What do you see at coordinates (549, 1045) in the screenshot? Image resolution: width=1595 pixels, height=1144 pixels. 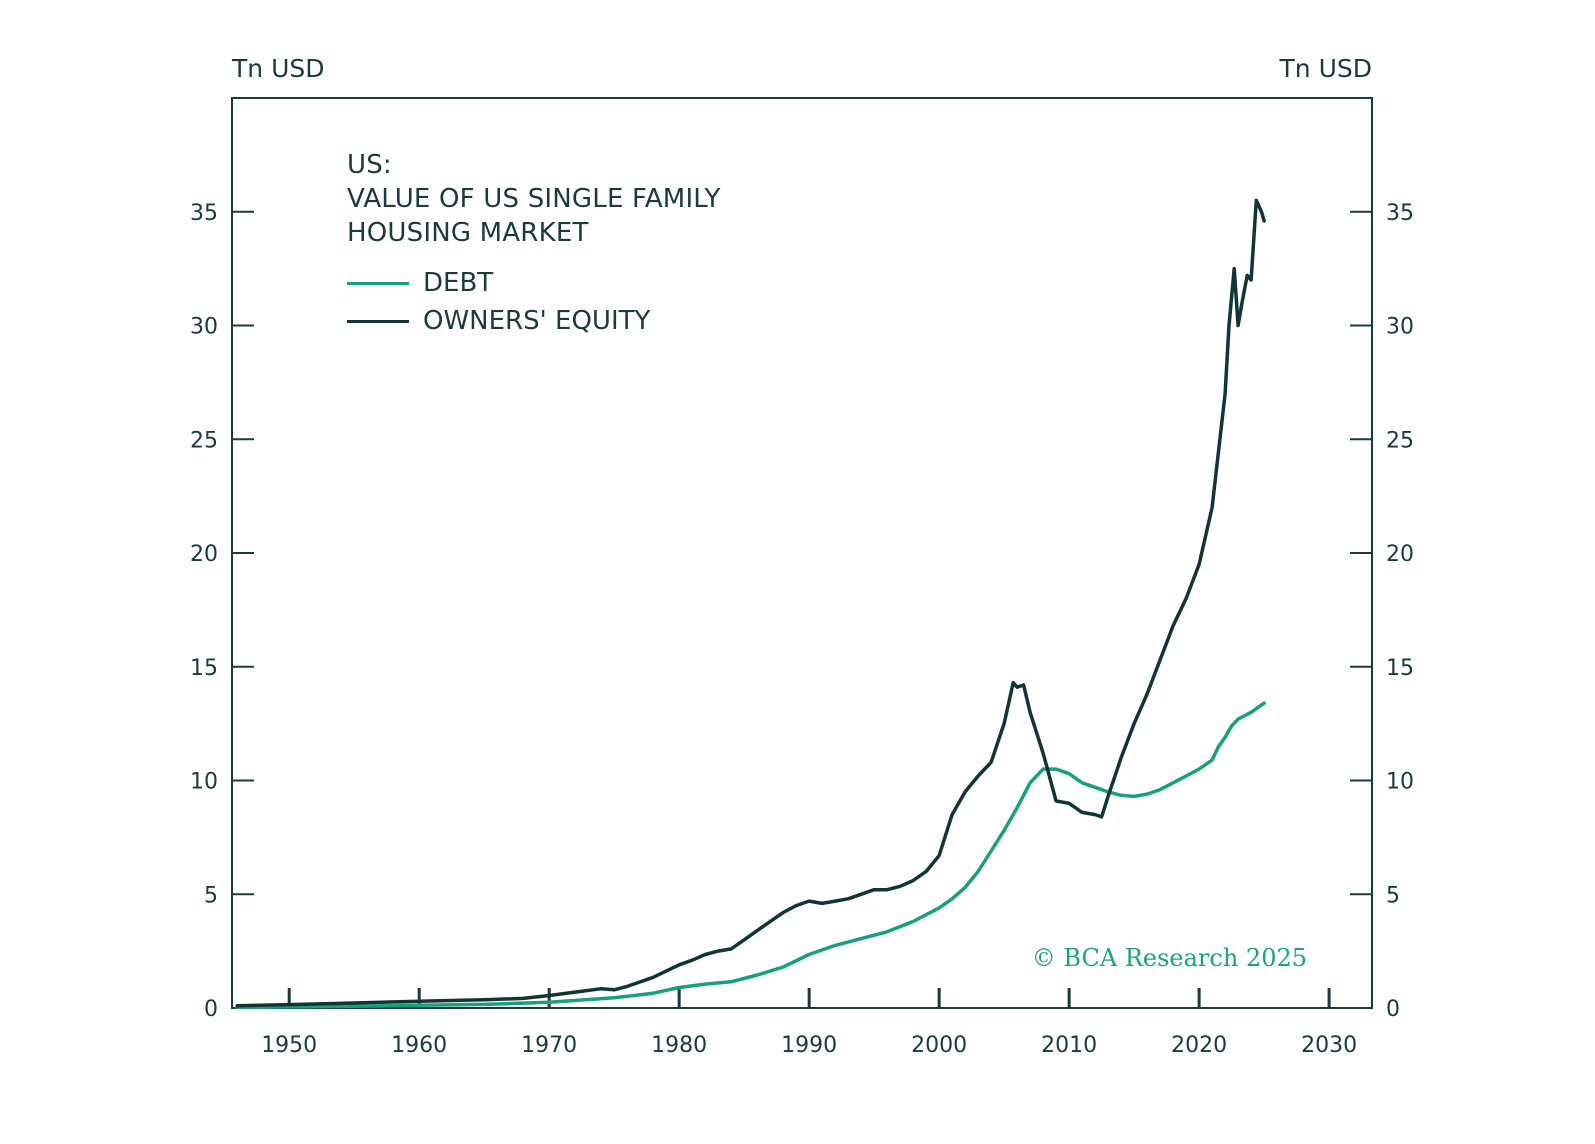 I see `x-tick-label: 1970` at bounding box center [549, 1045].